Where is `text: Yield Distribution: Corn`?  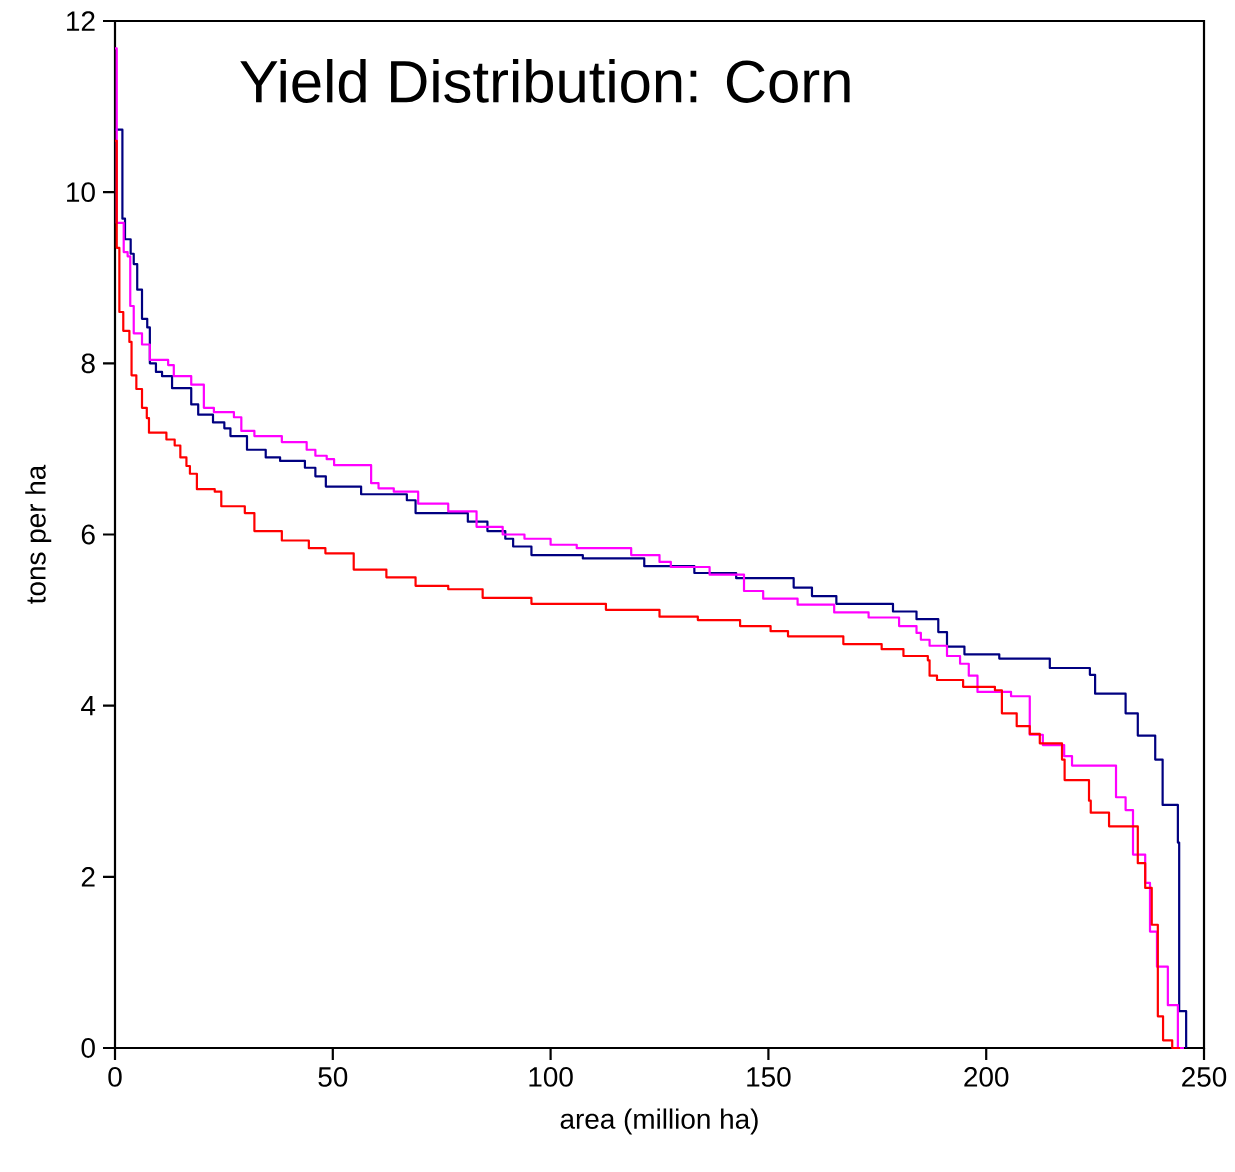 text: Yield Distribution: Corn is located at coordinates (545, 80).